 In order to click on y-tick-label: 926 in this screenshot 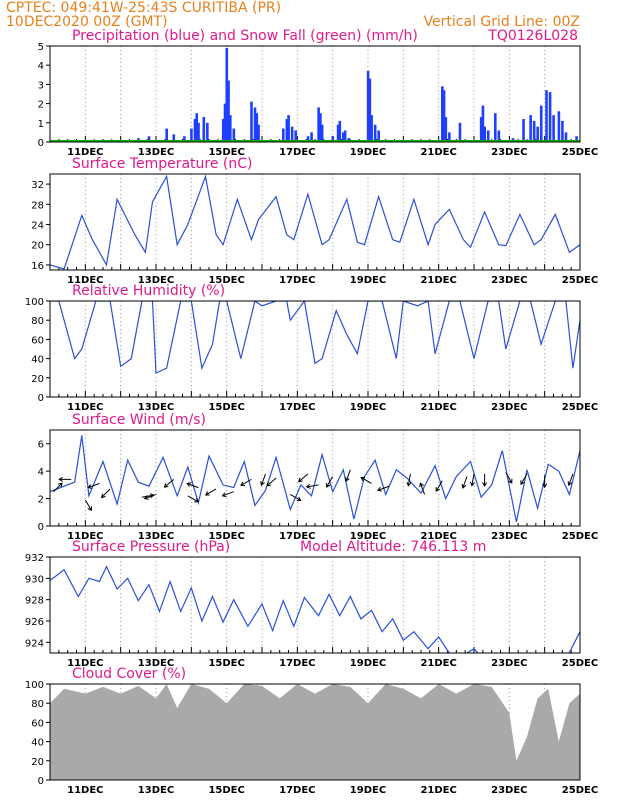, I will do `click(34, 622)`.